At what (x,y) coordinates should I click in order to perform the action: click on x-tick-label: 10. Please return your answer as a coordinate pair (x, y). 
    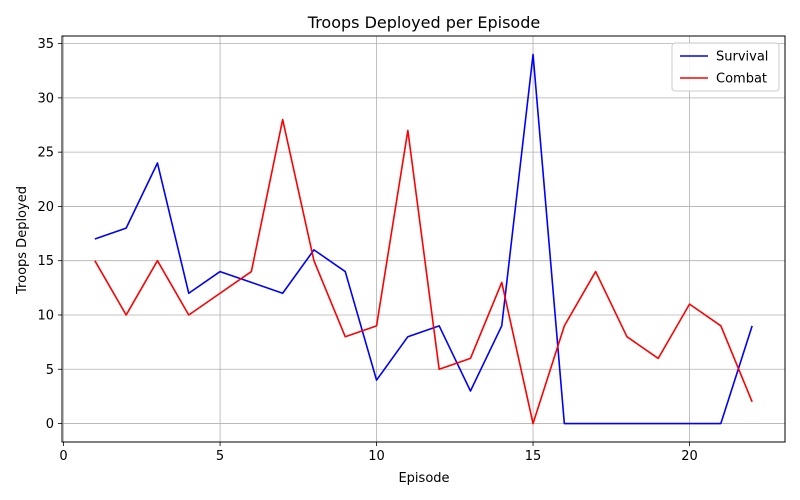
    Looking at the image, I should click on (376, 456).